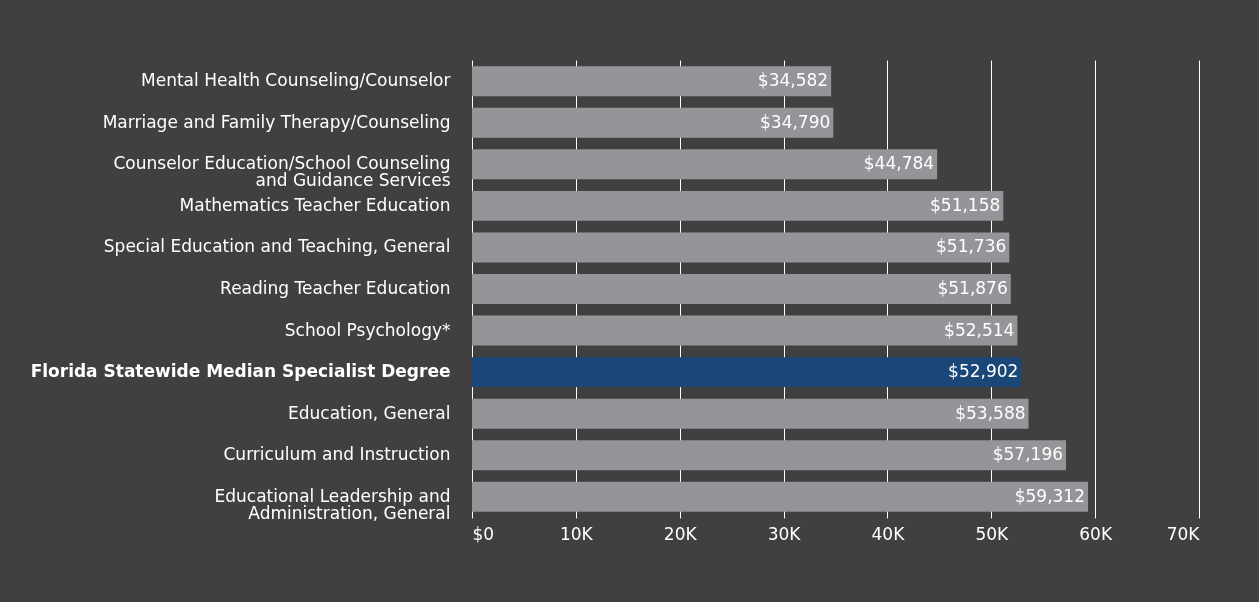 The image size is (1259, 602). I want to click on x-tick-label: 40K, so click(888, 533).